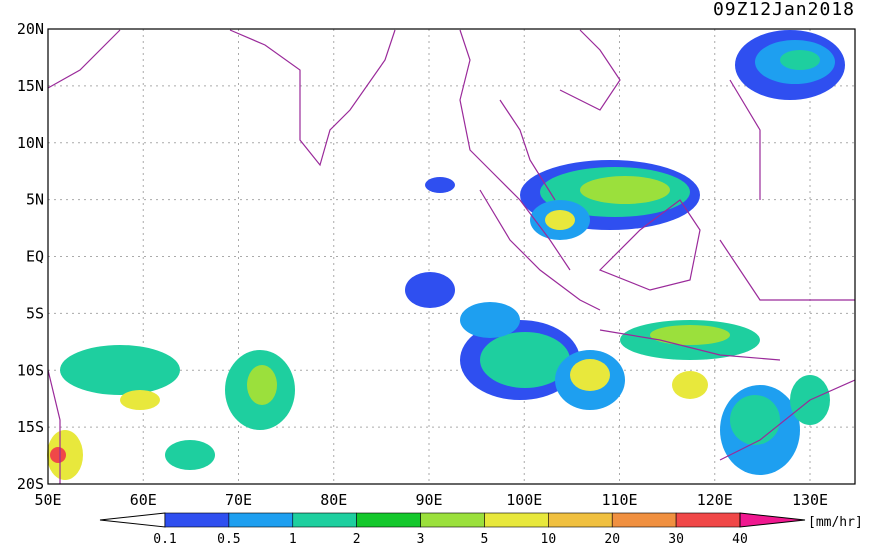 The width and height of the screenshot is (880, 548). I want to click on colorbar-label: 30, so click(676, 538).